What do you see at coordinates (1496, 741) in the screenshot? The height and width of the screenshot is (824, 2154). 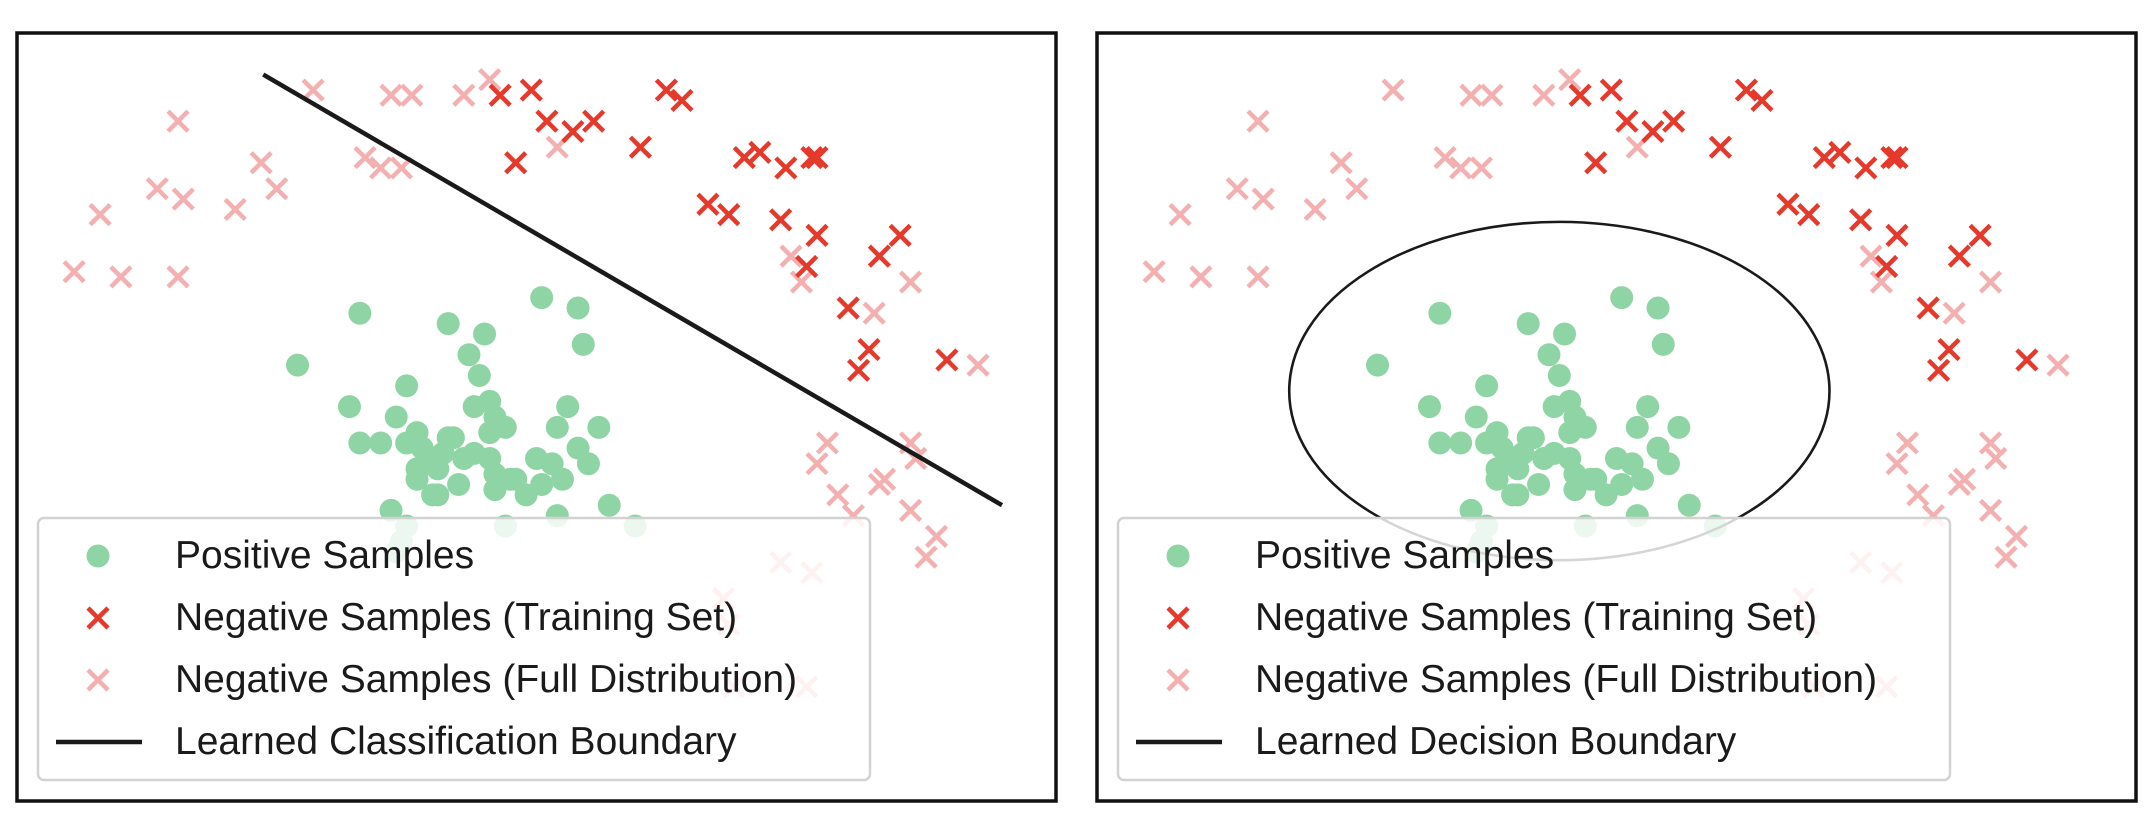 I see `legend-label-boundary: Learned Decision Boundary` at bounding box center [1496, 741].